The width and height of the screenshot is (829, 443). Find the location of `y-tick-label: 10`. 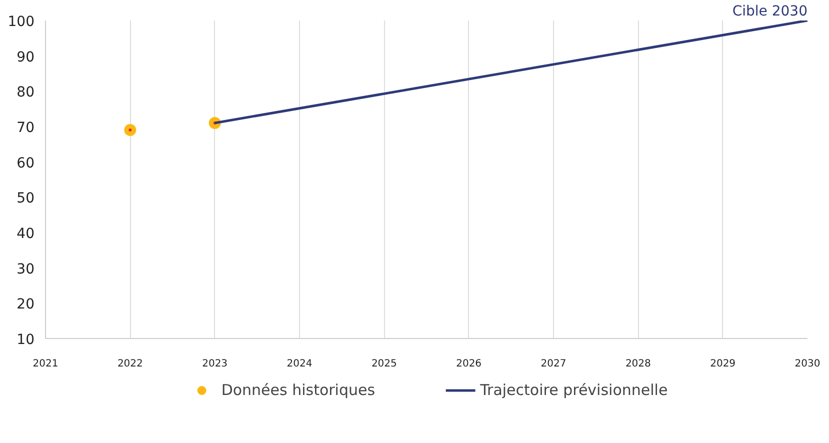

y-tick-label: 10 is located at coordinates (25, 340).